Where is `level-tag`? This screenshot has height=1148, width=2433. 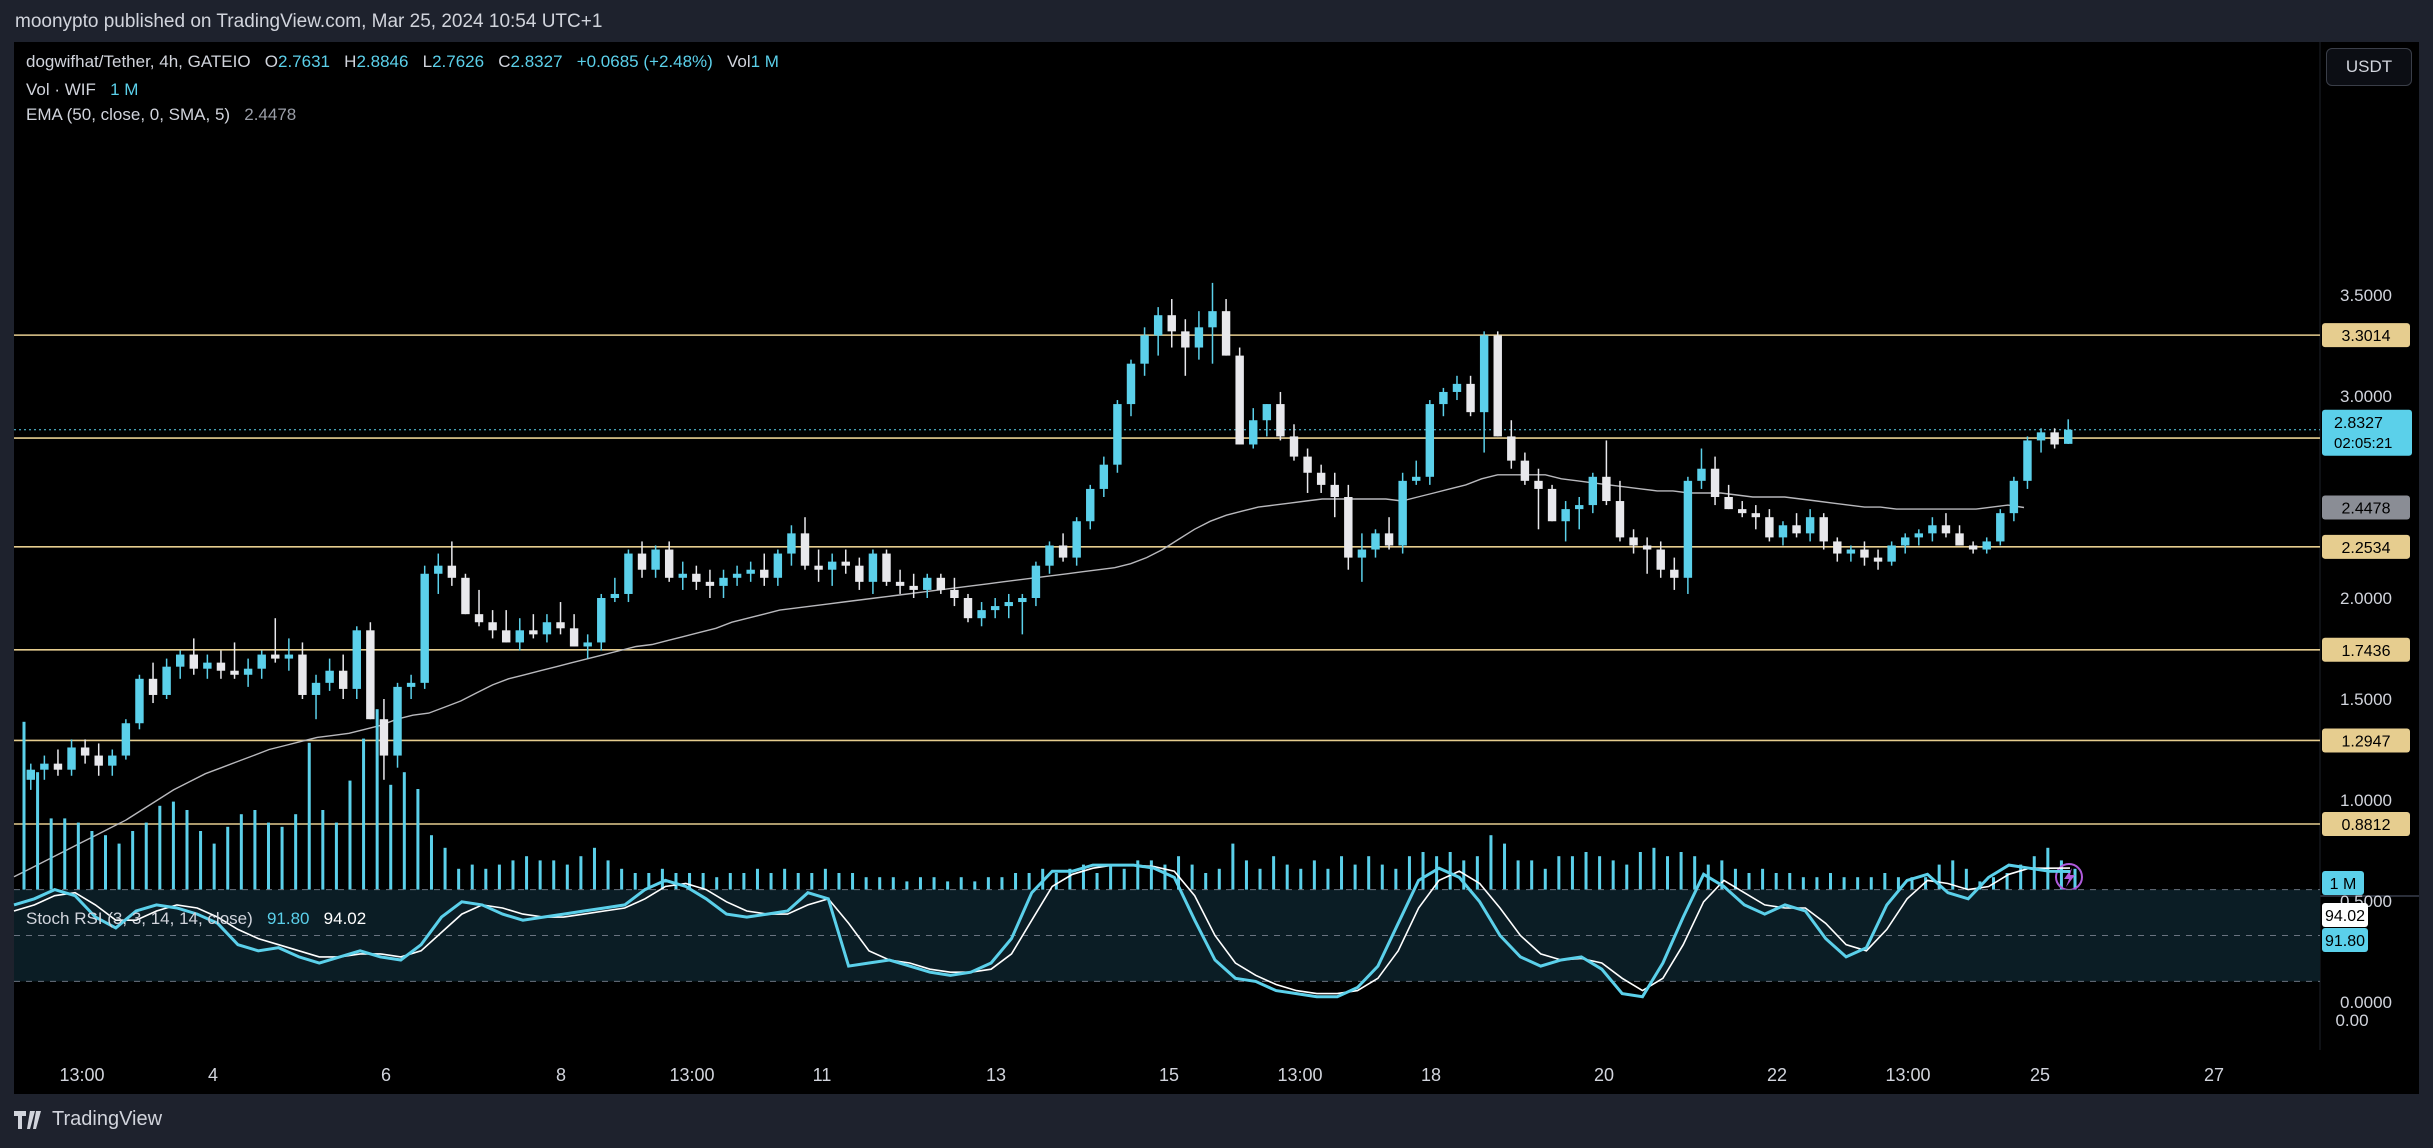 level-tag is located at coordinates (2366, 823).